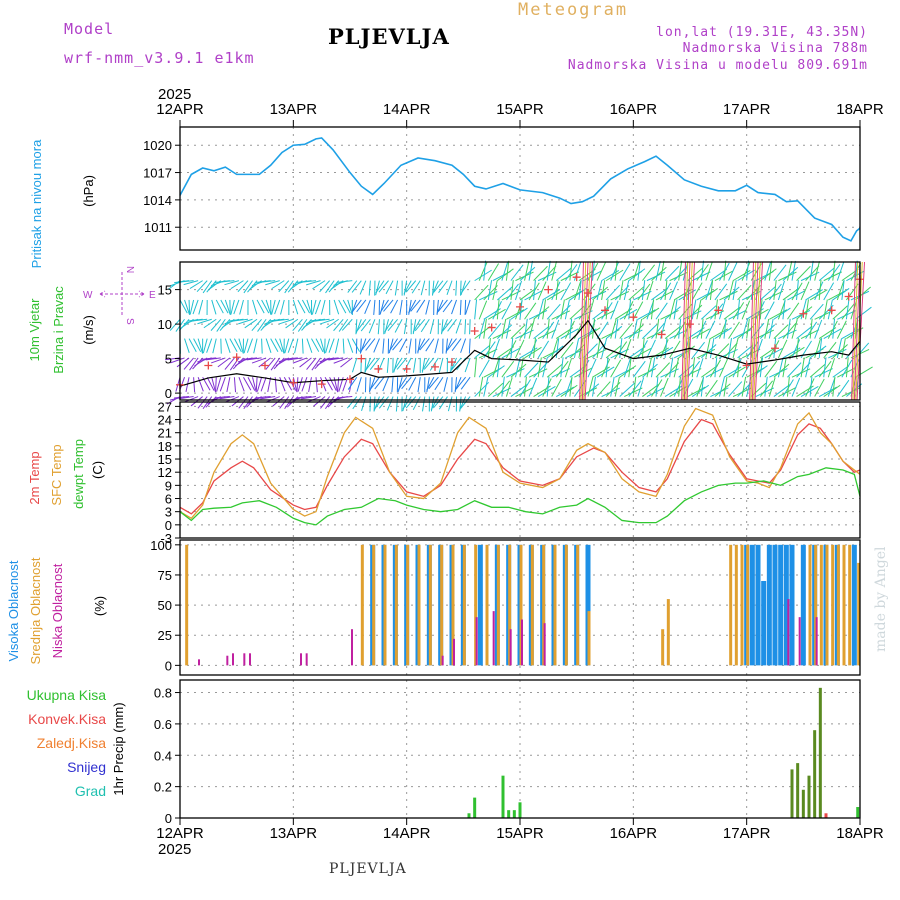 The image size is (900, 900). I want to click on pressure-title: Pritisak na nivou mora, so click(36, 203).